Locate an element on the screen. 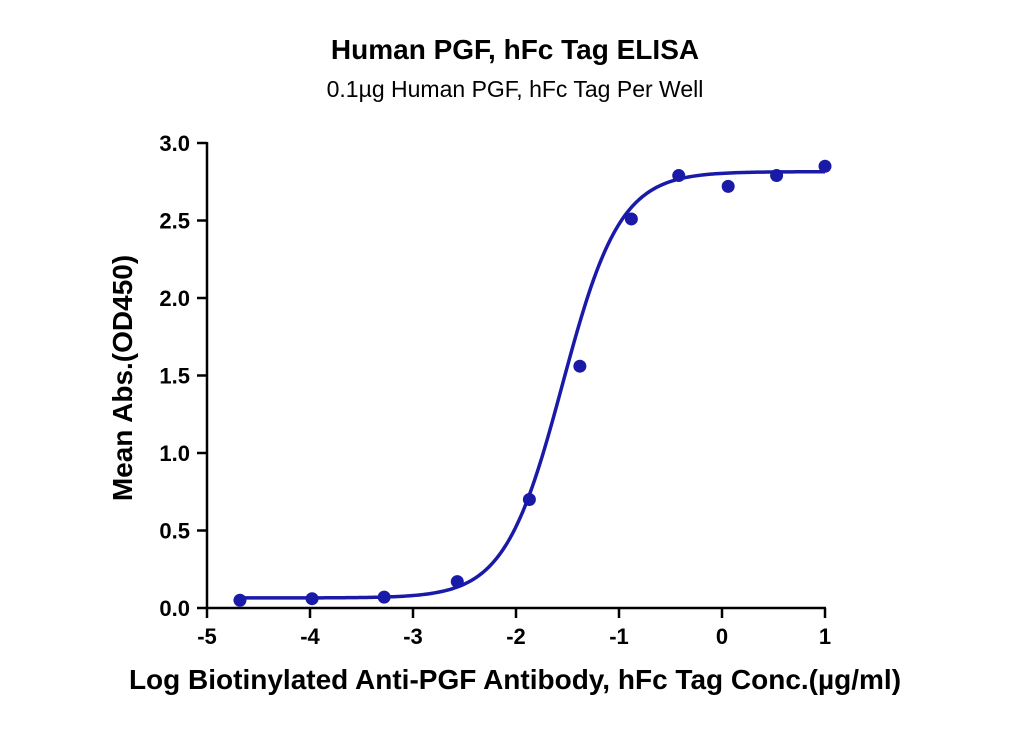 This screenshot has width=1030, height=733. y-tick-label: 2.0 is located at coordinates (174, 298).